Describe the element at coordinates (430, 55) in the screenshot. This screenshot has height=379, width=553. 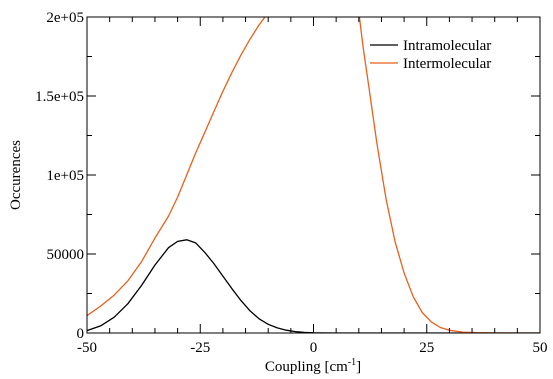
I see `legend: Intramolecular Intermolecular` at that location.